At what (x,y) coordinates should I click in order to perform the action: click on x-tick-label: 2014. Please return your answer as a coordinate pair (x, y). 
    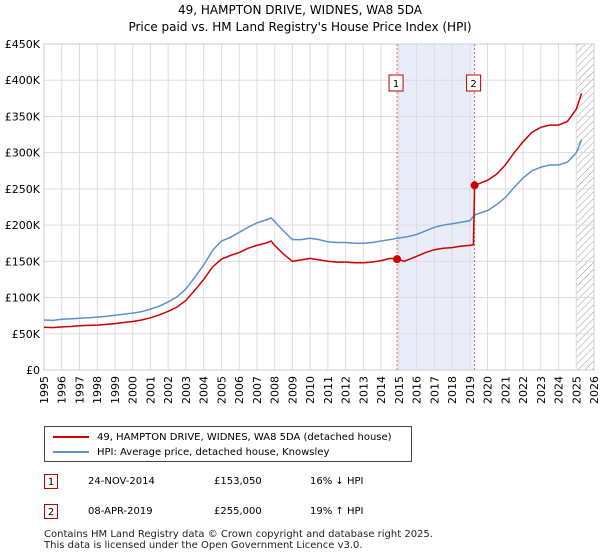
    Looking at the image, I should click on (381, 390).